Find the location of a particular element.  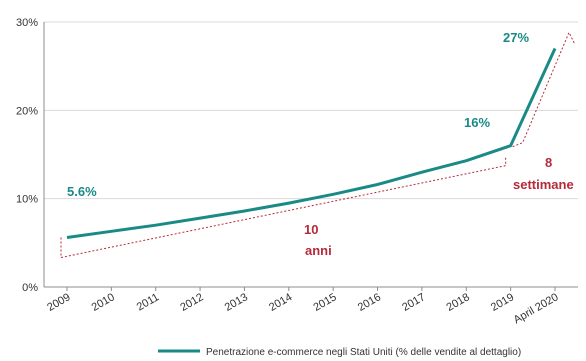

annotation-10-years-number: 10 is located at coordinates (311, 229).